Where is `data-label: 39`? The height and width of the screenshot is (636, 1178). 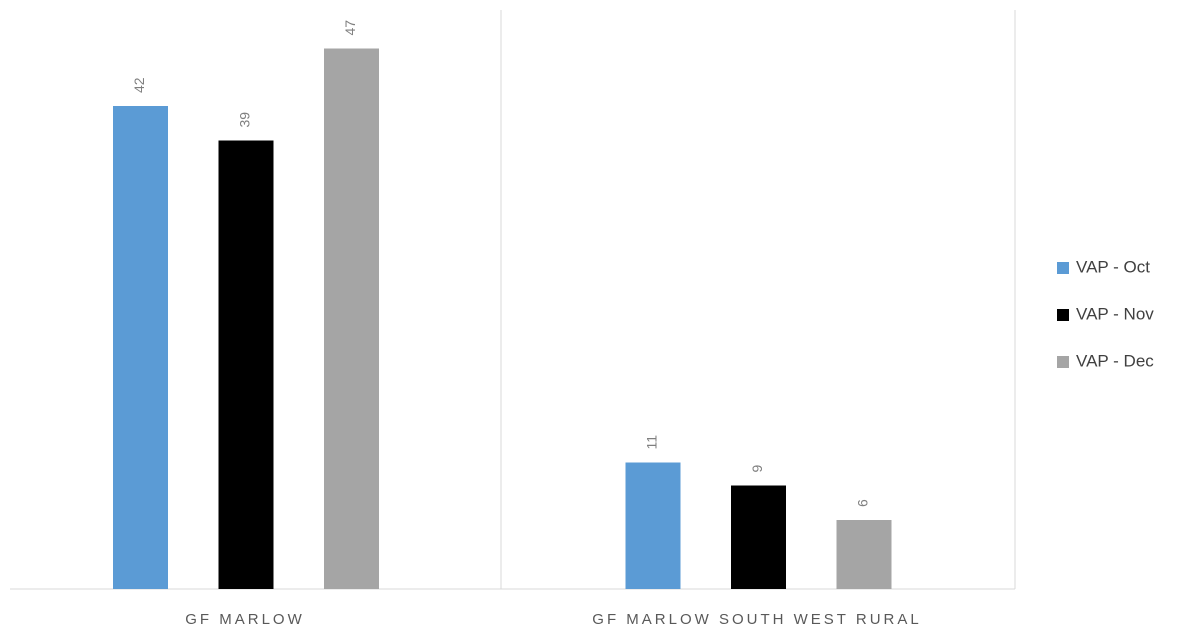
data-label: 39 is located at coordinates (245, 120).